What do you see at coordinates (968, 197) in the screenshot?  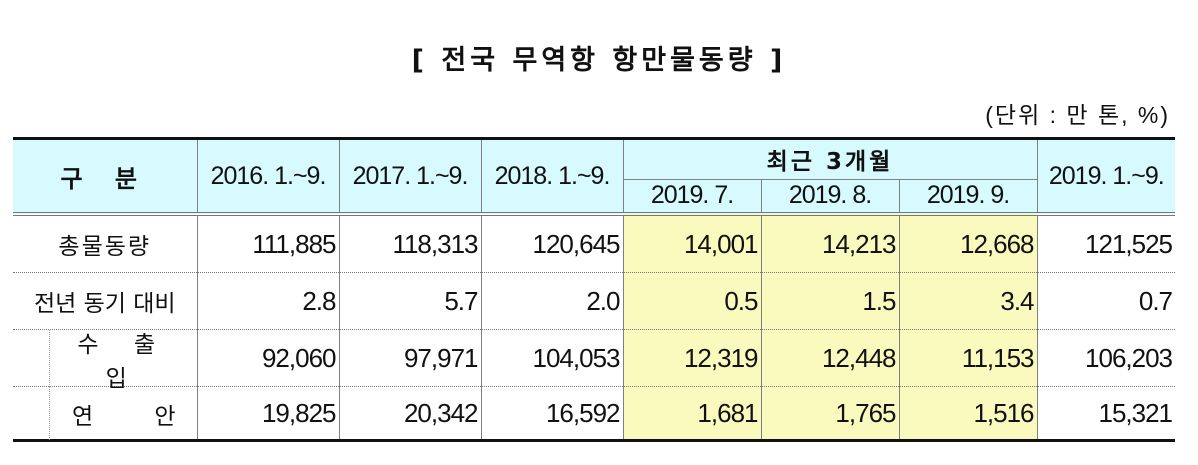 I see `header-2019-09: 2019. 9.` at bounding box center [968, 197].